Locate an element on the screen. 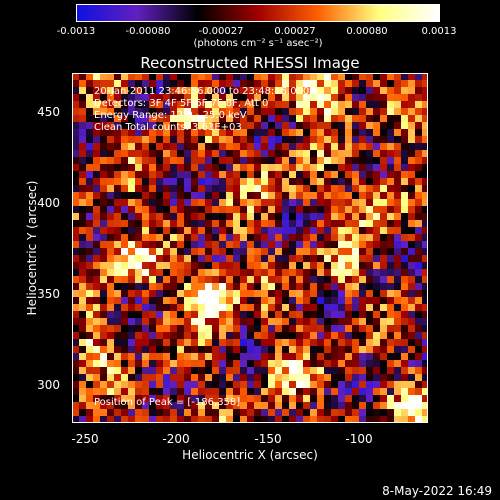 This screenshot has width=500, height=500. y-tick-label: 300 is located at coordinates (48, 385).